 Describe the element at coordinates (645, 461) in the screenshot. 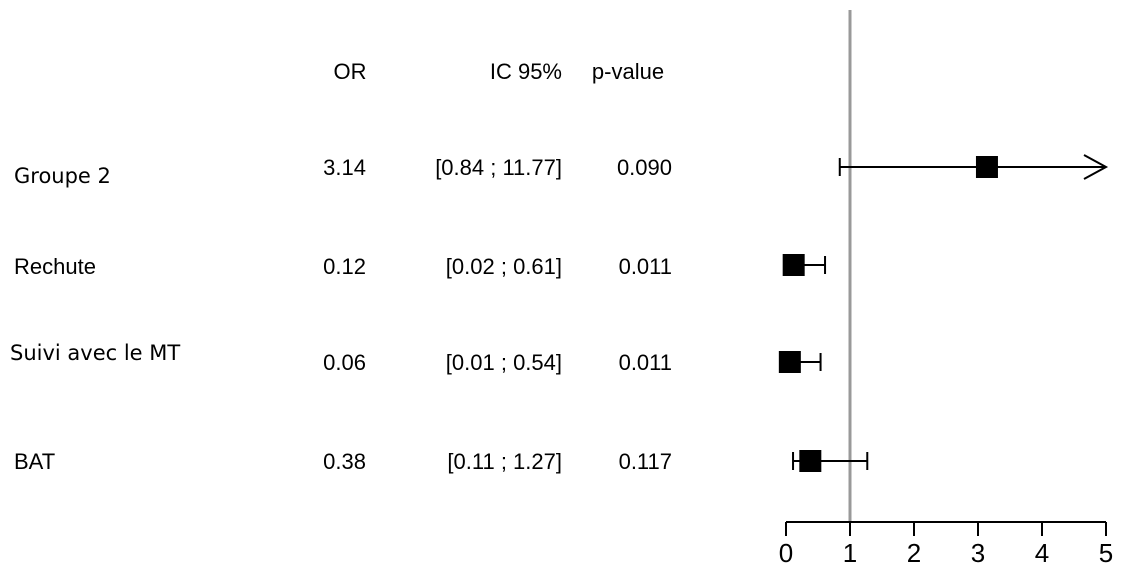

I see `row-p-value: 0.117` at that location.